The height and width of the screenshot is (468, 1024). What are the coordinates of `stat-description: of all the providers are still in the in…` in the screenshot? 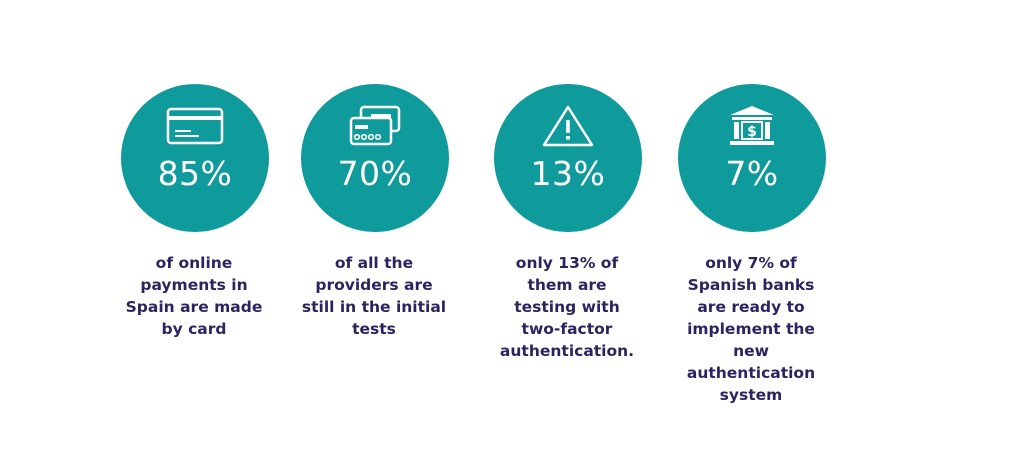 It's located at (374, 296).